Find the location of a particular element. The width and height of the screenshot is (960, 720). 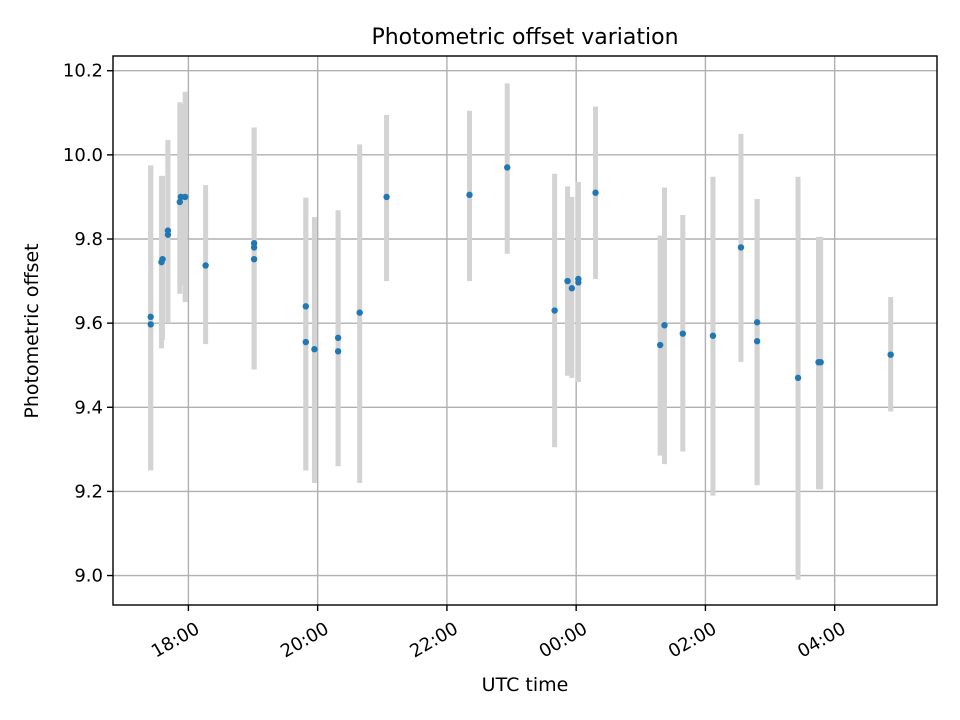

y-tick-label: 9.4 is located at coordinates (88, 407).